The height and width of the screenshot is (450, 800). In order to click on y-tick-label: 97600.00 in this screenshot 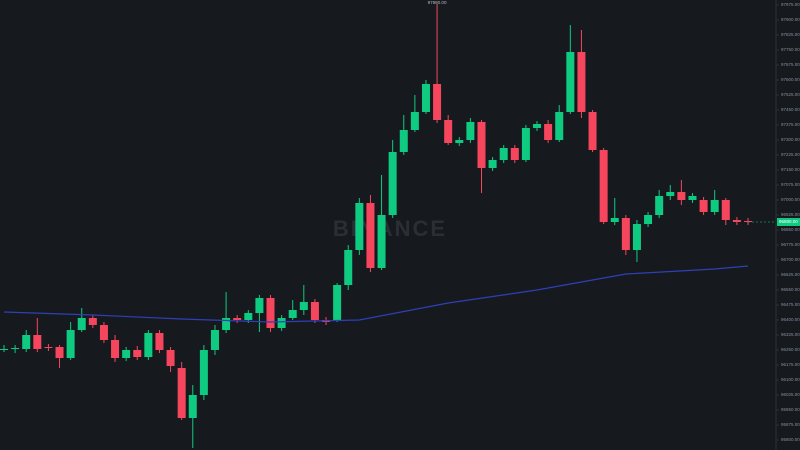, I will do `click(790, 79)`.